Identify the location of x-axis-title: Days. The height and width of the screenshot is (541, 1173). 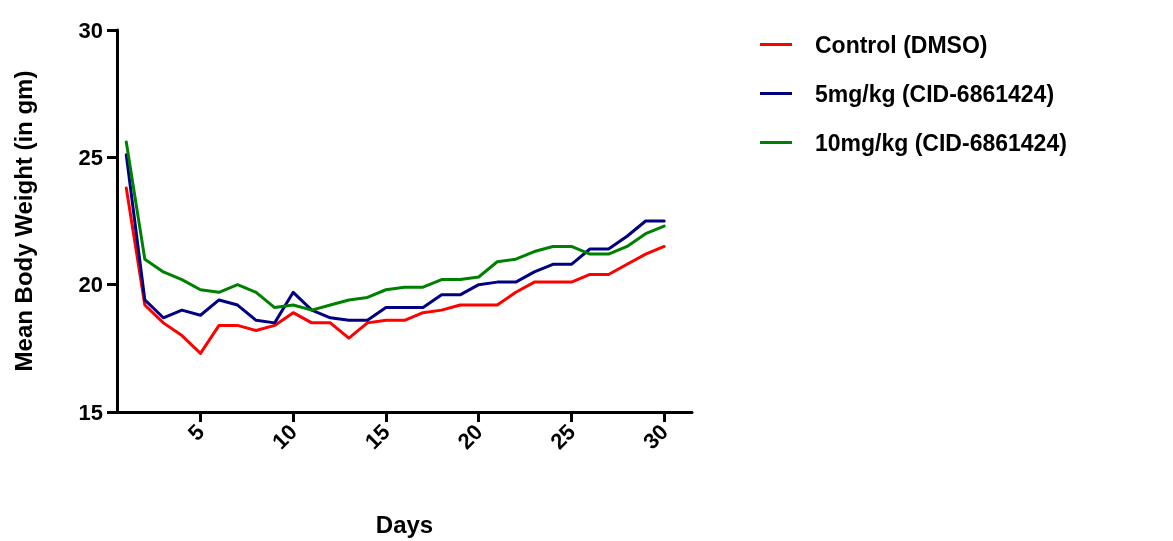
(404, 524).